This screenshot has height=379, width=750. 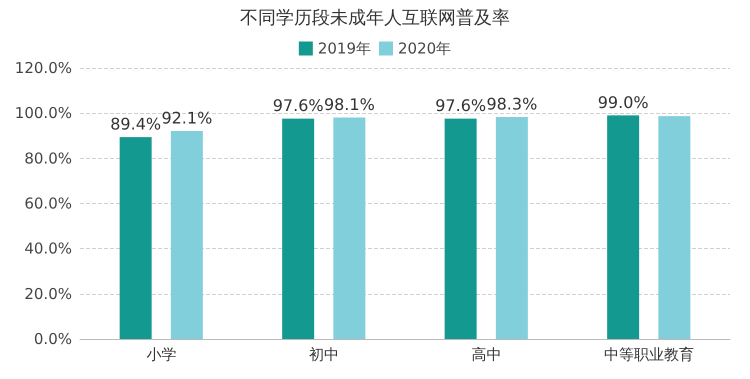 What do you see at coordinates (48, 249) in the screenshot?
I see `y-tick-label: 40.0%` at bounding box center [48, 249].